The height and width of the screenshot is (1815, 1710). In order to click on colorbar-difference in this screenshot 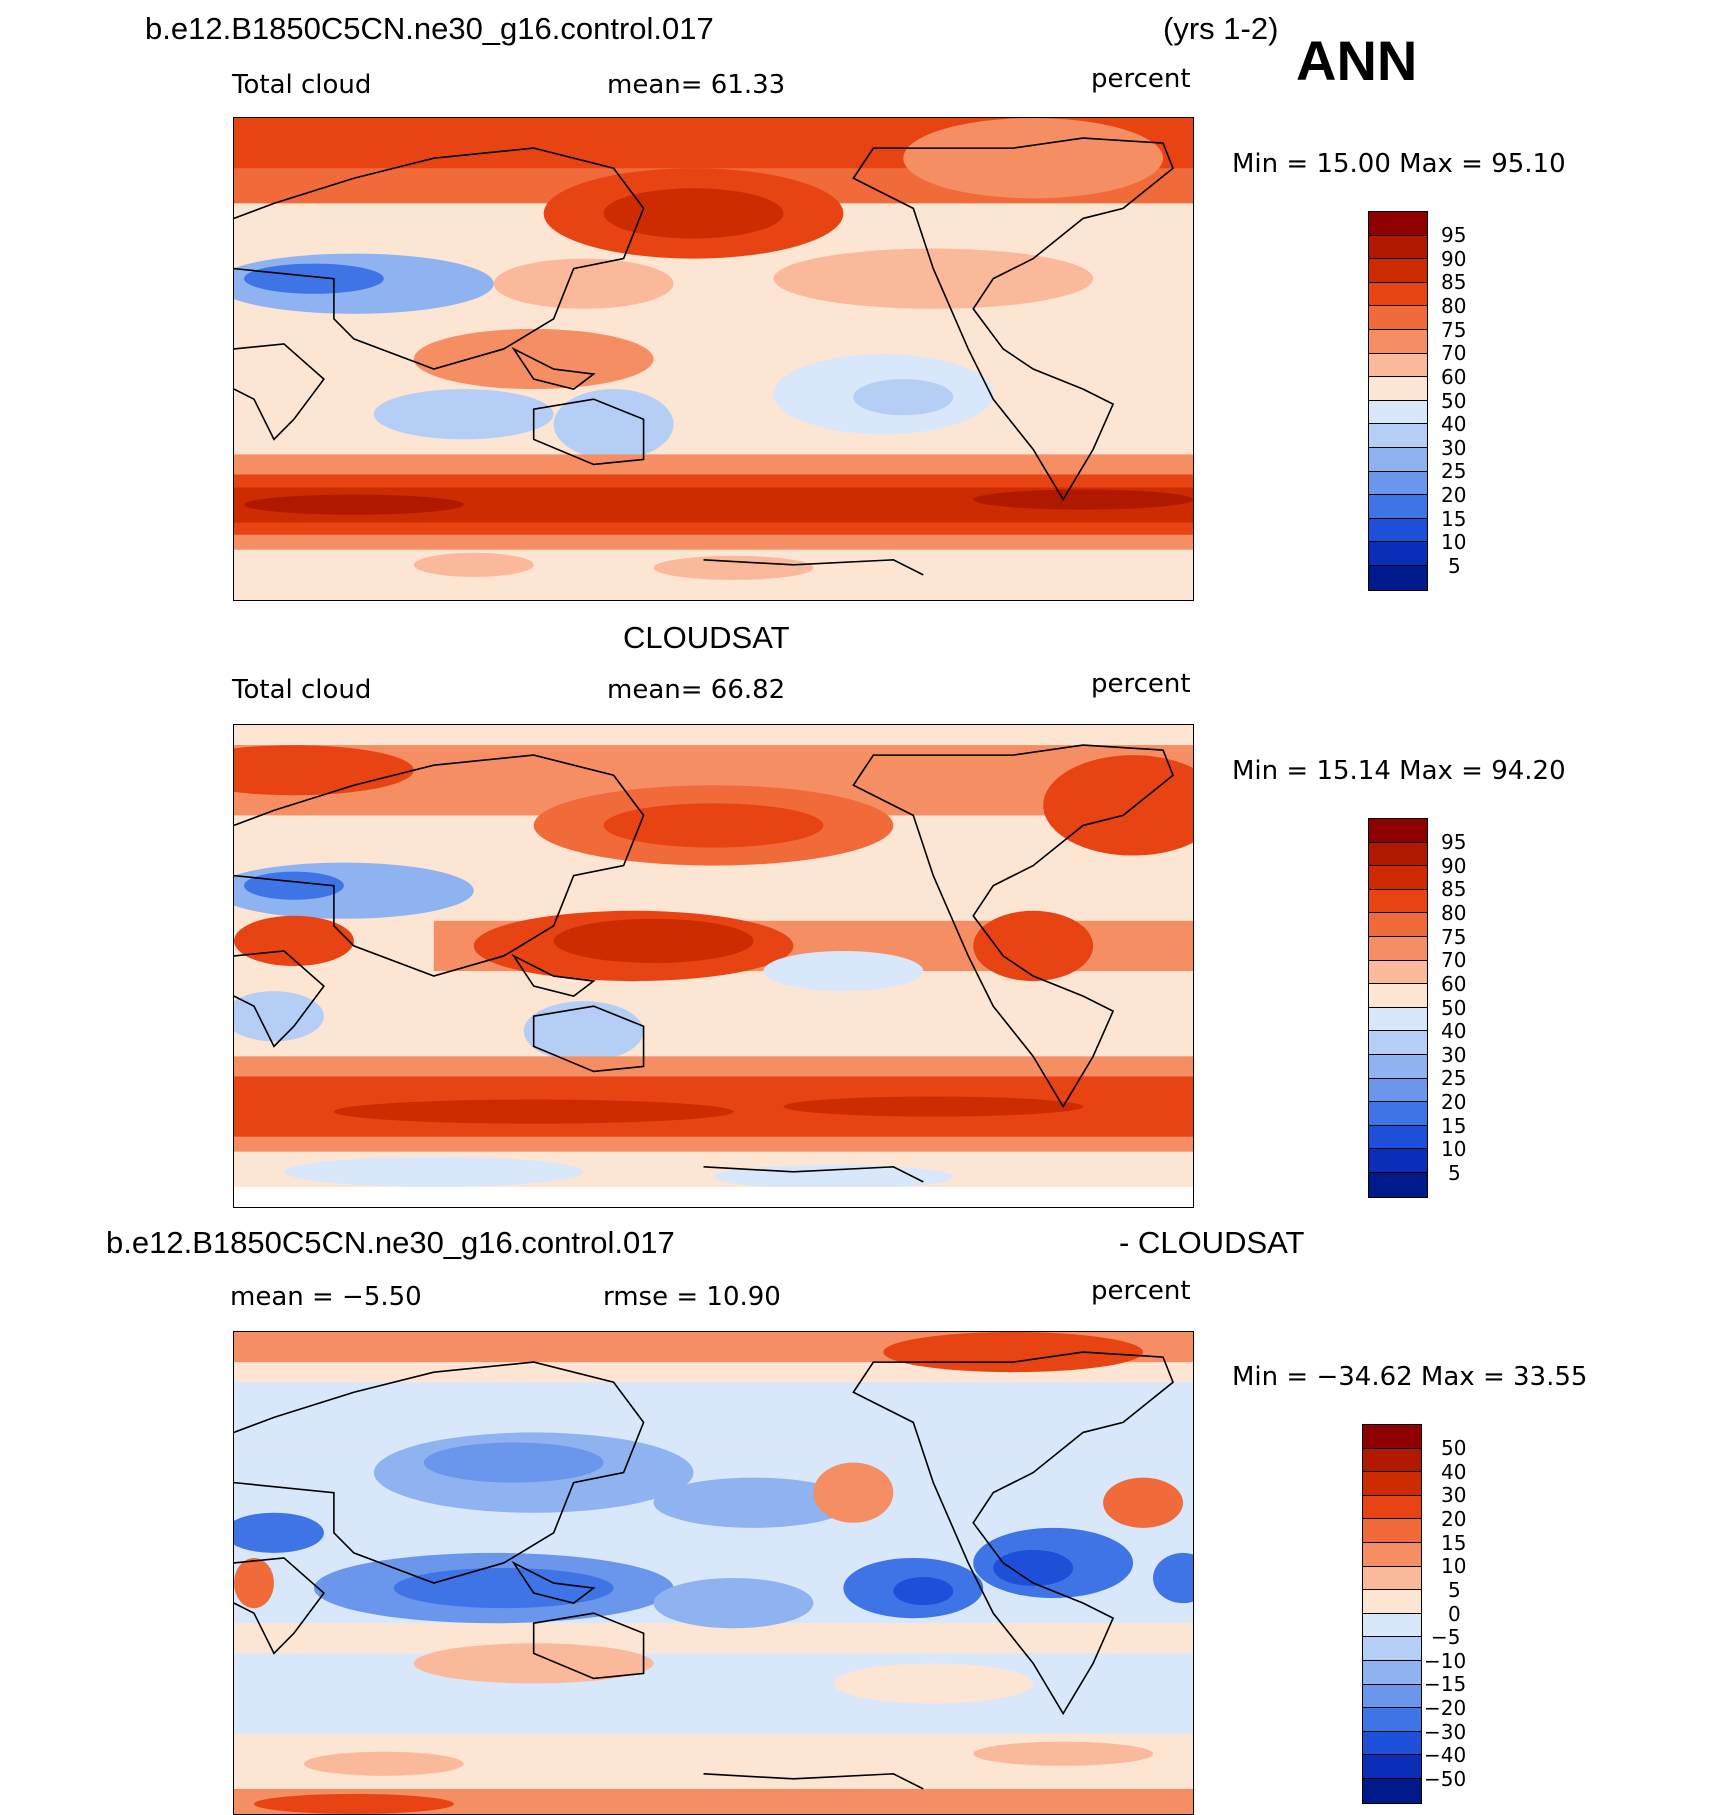, I will do `click(1392, 1614)`.